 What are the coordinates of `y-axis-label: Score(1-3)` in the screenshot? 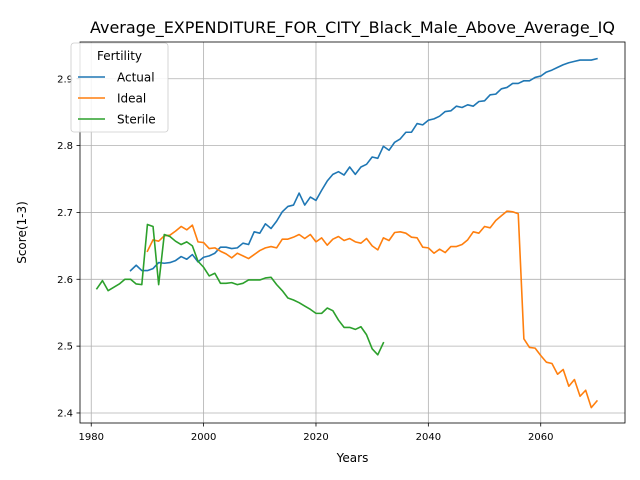 It's located at (22, 232).